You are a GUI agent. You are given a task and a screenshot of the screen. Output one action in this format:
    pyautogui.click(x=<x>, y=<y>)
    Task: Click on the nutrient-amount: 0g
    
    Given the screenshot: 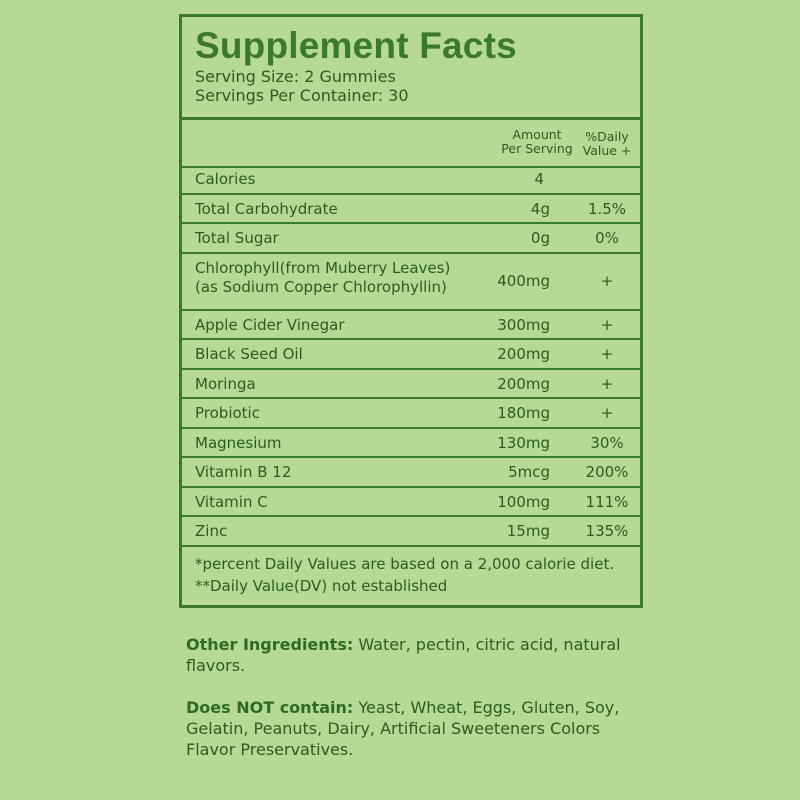 What is the action you would take?
    pyautogui.click(x=540, y=238)
    